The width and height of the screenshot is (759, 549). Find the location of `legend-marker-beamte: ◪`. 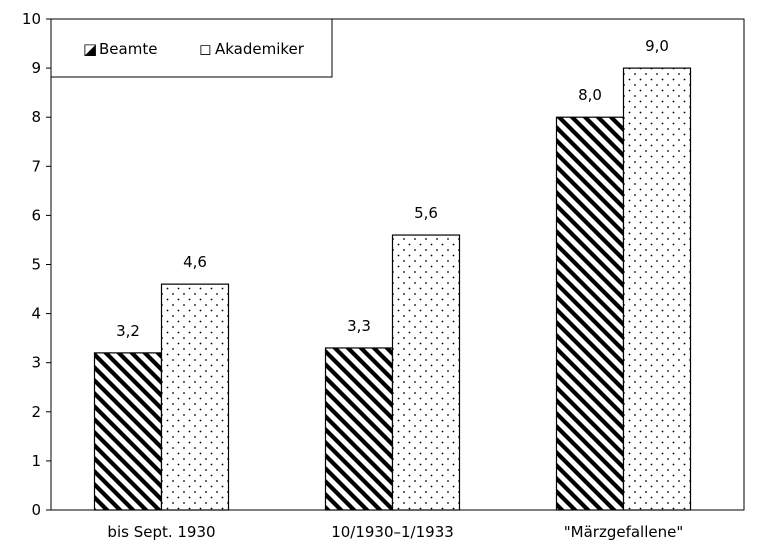

legend-marker-beamte: ◪ is located at coordinates (90, 49).